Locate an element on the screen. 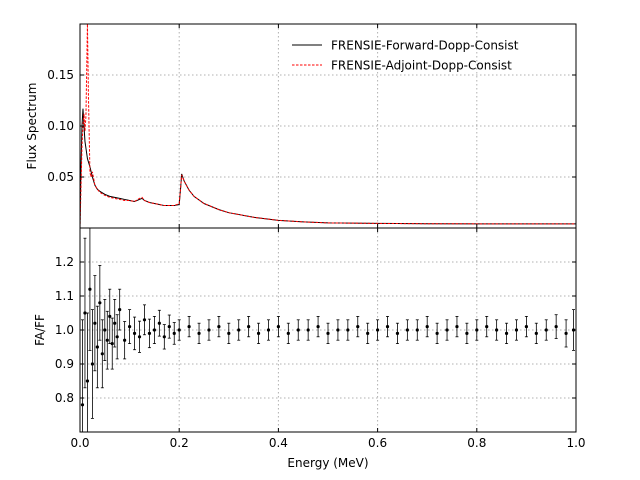 This screenshot has width=640, height=480. x-tick-label-4: 0.8 is located at coordinates (476, 443).